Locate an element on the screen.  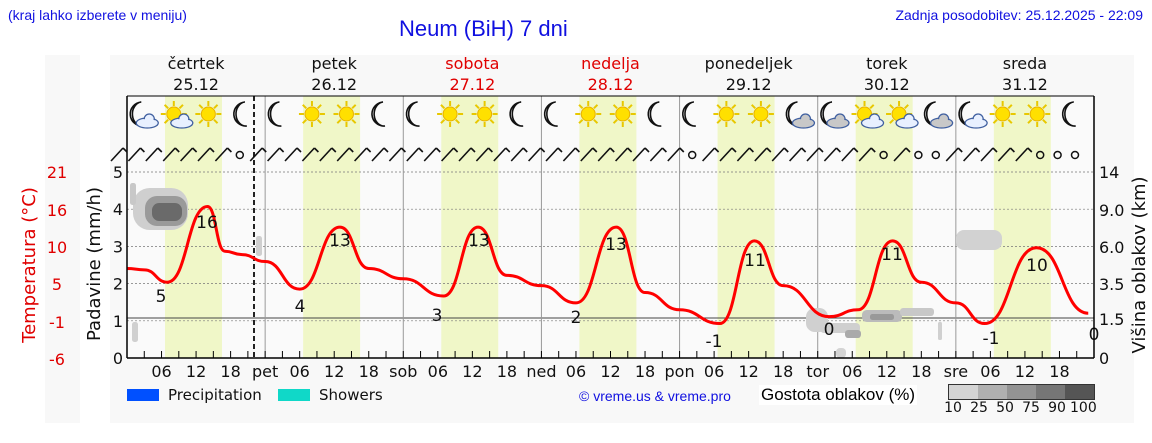
temp-label: 0 is located at coordinates (829, 330).